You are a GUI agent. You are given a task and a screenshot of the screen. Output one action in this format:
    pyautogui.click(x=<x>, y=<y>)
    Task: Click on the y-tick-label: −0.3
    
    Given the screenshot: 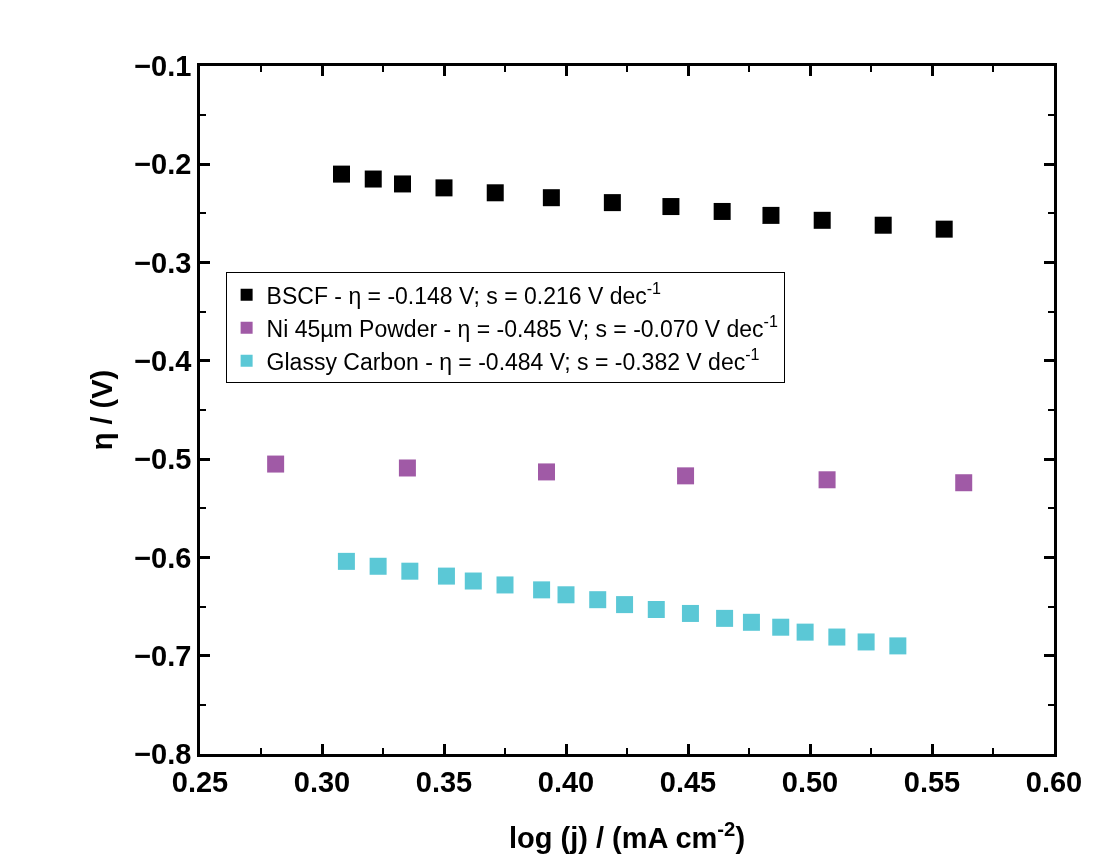 What is the action you would take?
    pyautogui.click(x=163, y=262)
    